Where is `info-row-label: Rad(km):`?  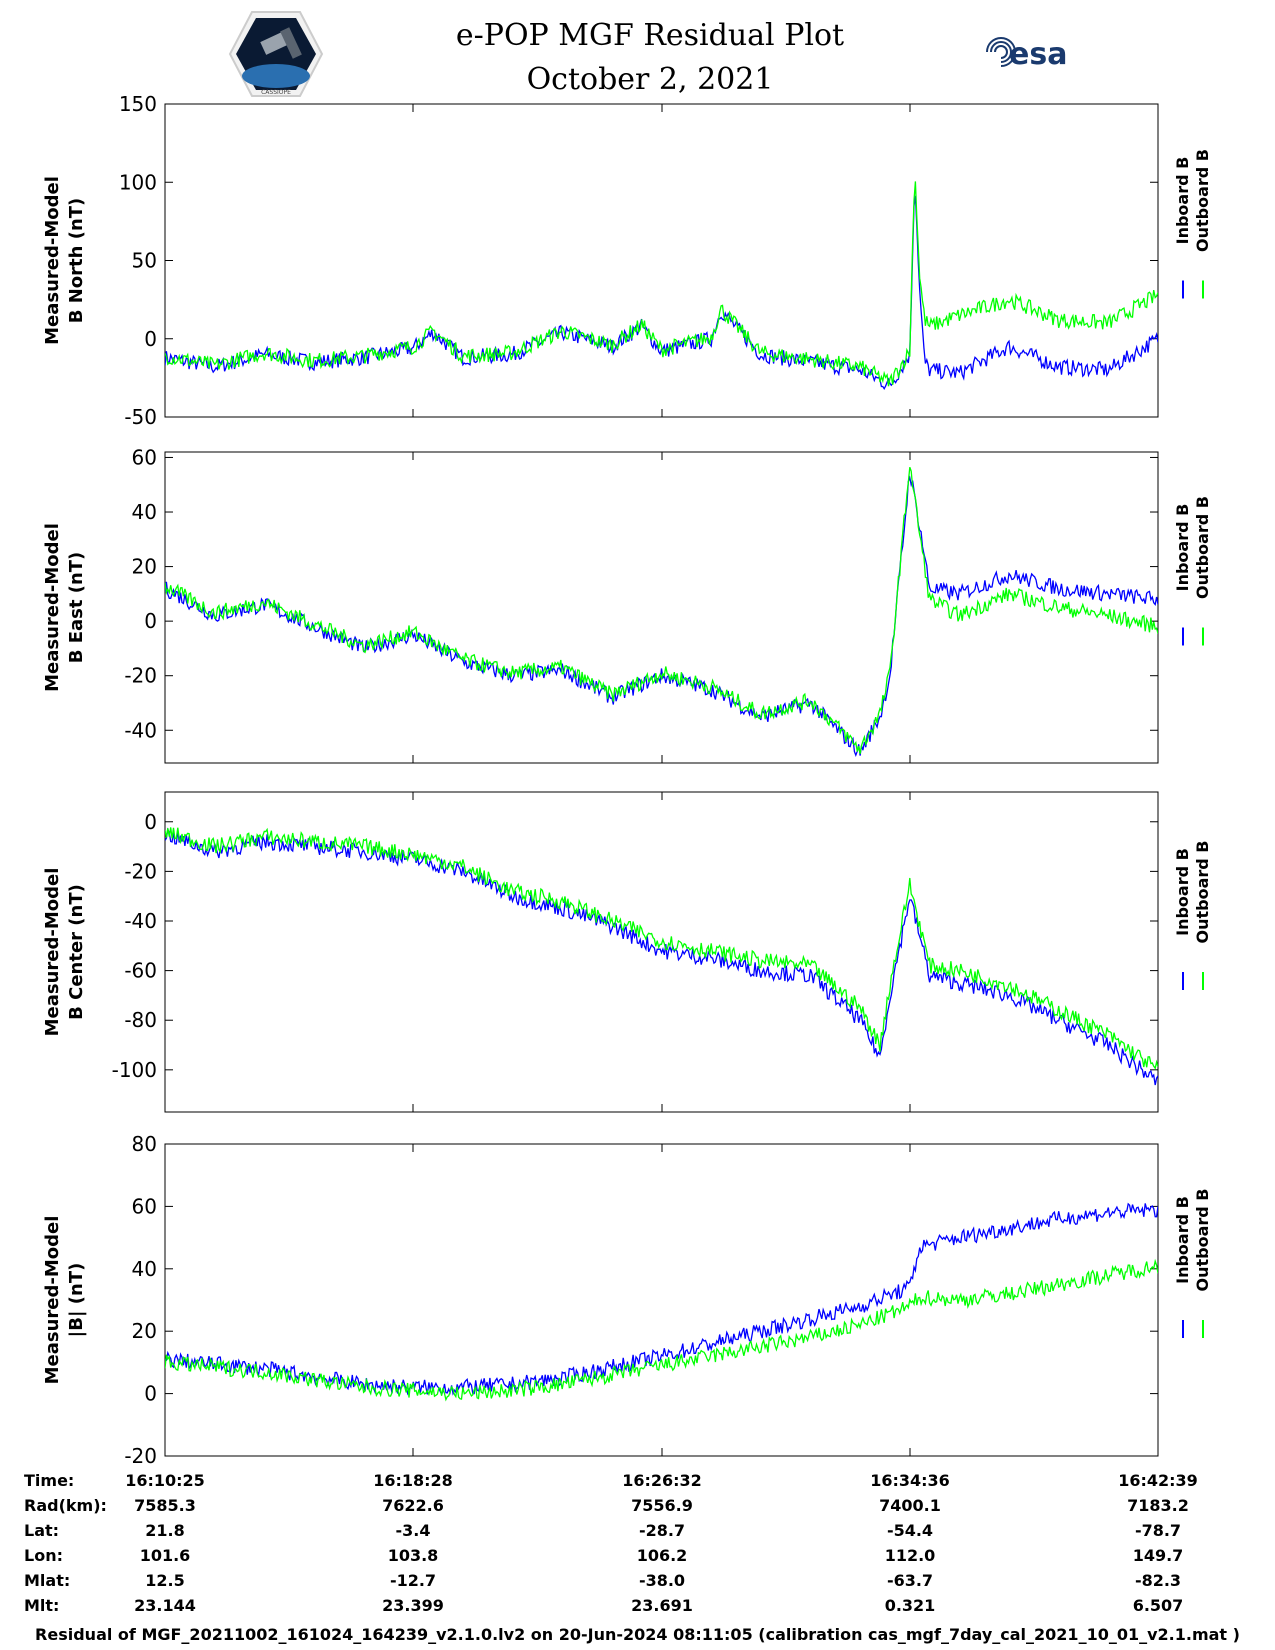
info-row-label: Rad(km): is located at coordinates (65, 1505).